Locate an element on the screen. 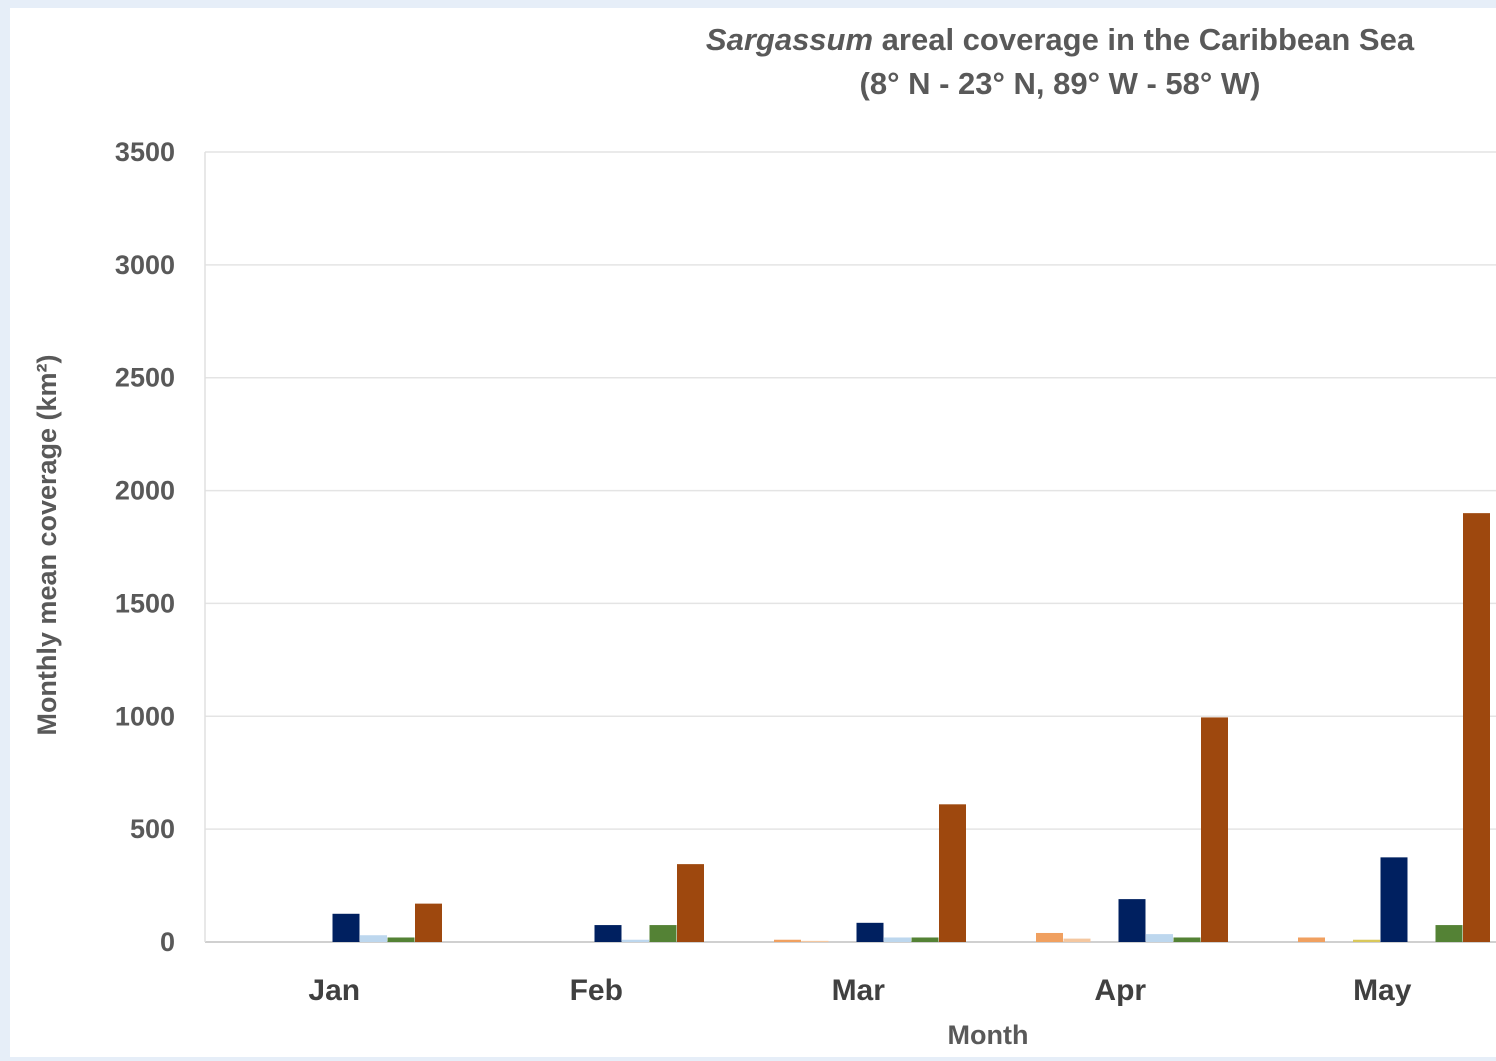  y-tick-label: 500 is located at coordinates (152, 829).